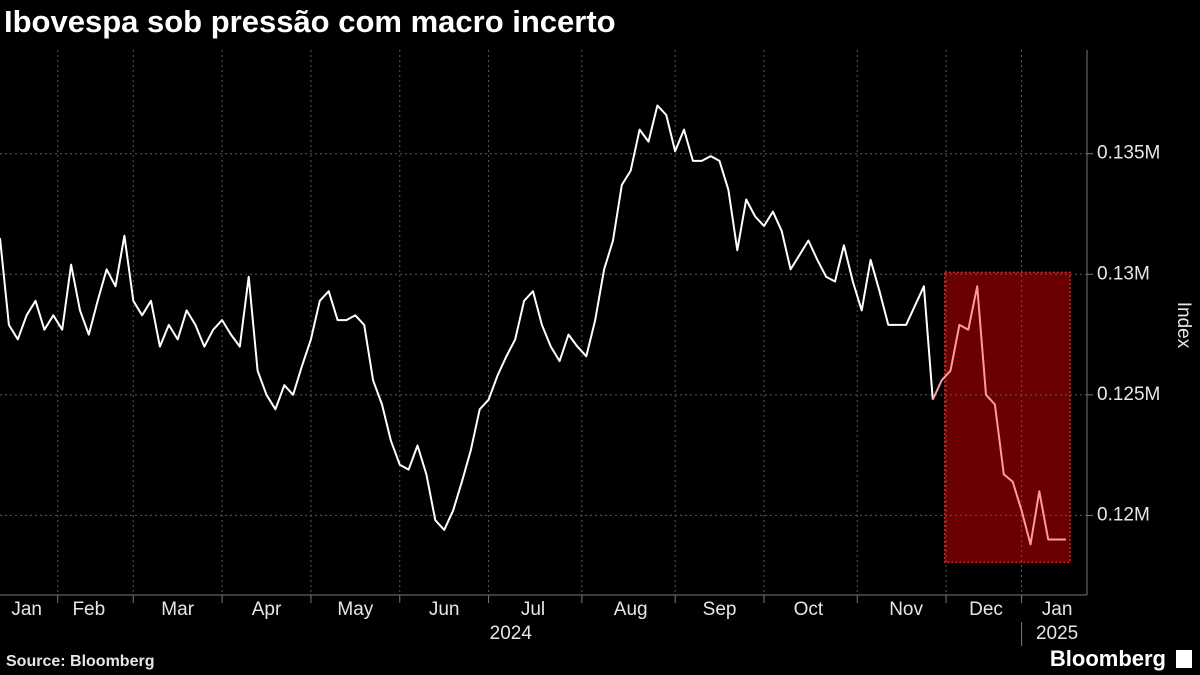 The image size is (1200, 675). Describe the element at coordinates (809, 609) in the screenshot. I see `x-tick-label: Oct` at that location.